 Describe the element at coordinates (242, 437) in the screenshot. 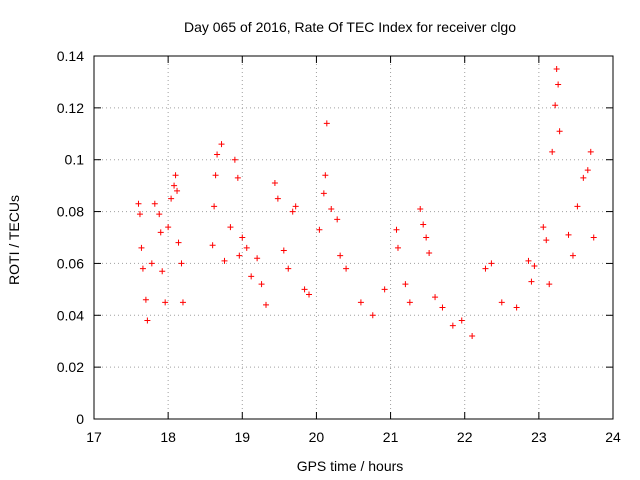

I see `x-tick-label: 19` at that location.